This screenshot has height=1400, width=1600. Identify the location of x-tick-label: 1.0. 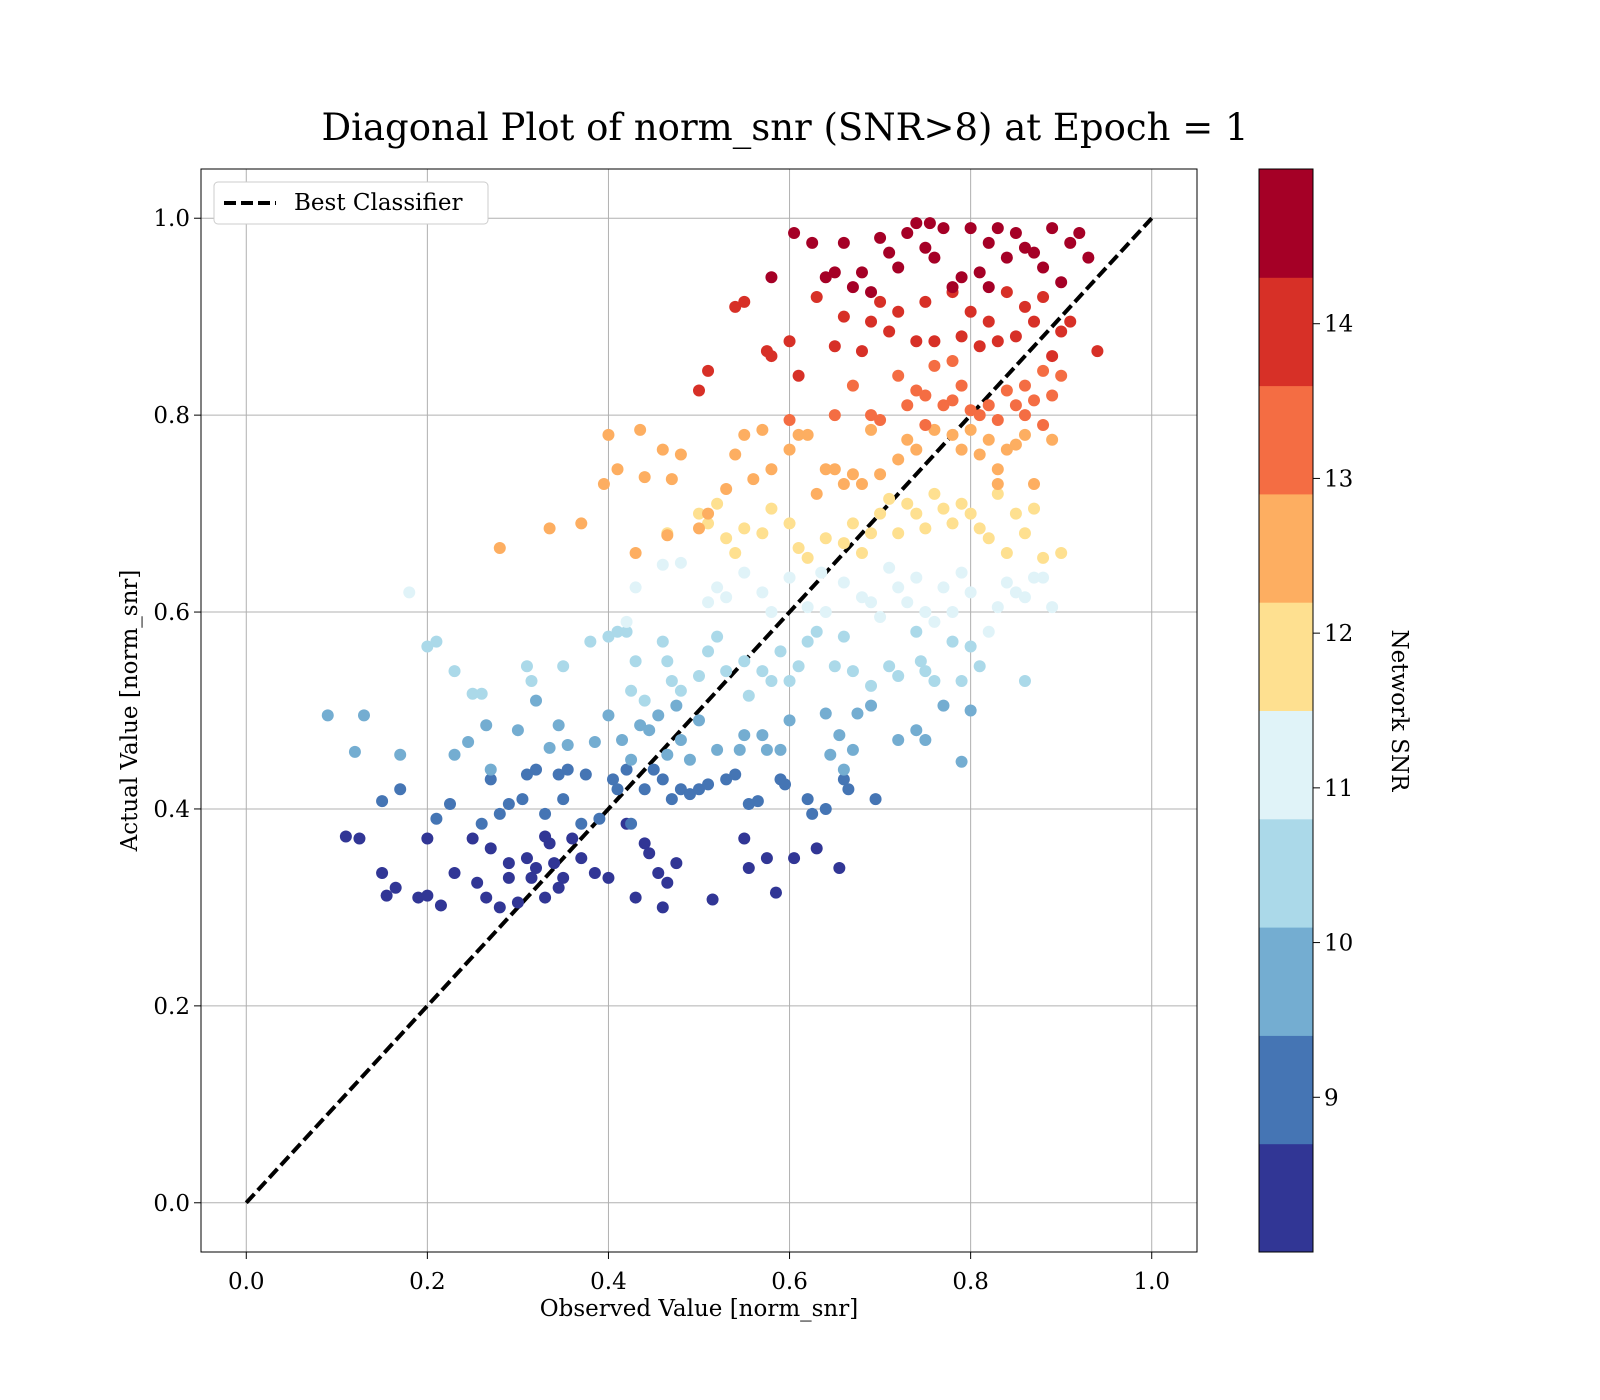
(1151, 1282).